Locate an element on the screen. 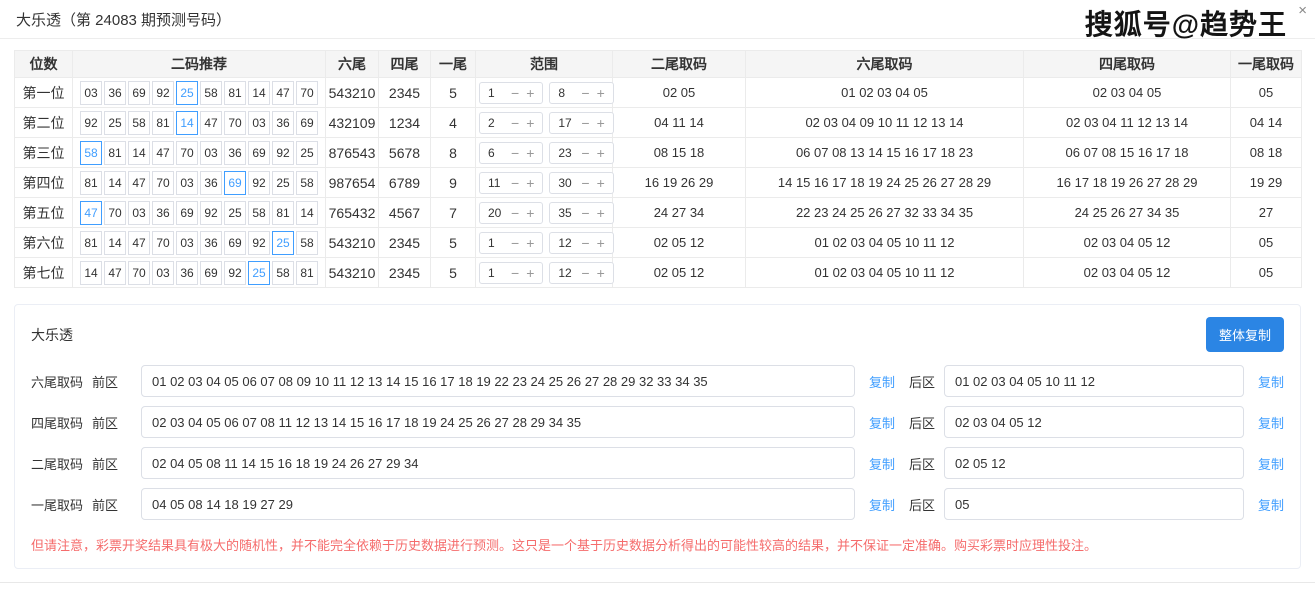 The height and width of the screenshot is (594, 1315). range-max-stepper: 17− + is located at coordinates (581, 122).